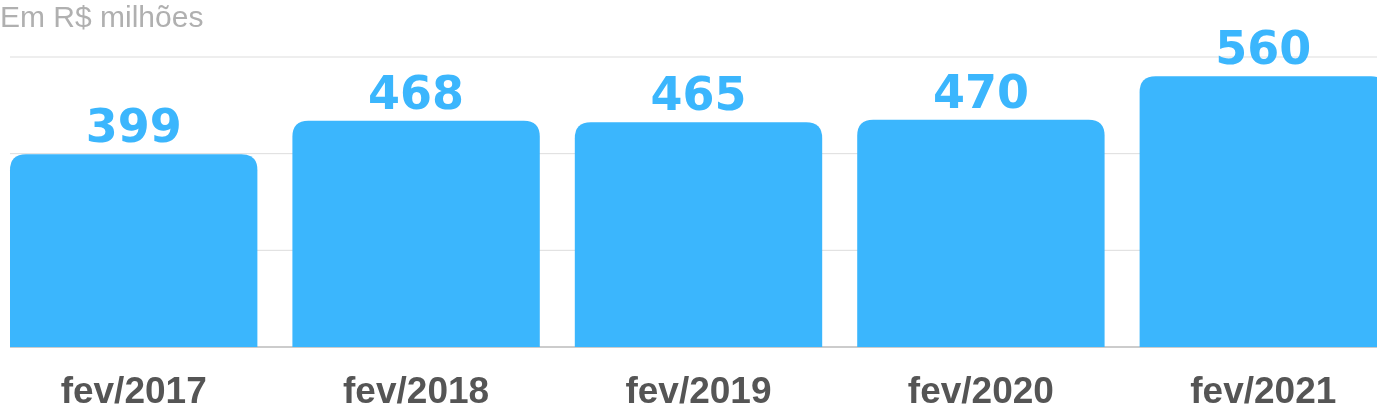 This screenshot has height=408, width=1377. Describe the element at coordinates (416, 92) in the screenshot. I see `data-label: 468` at that location.